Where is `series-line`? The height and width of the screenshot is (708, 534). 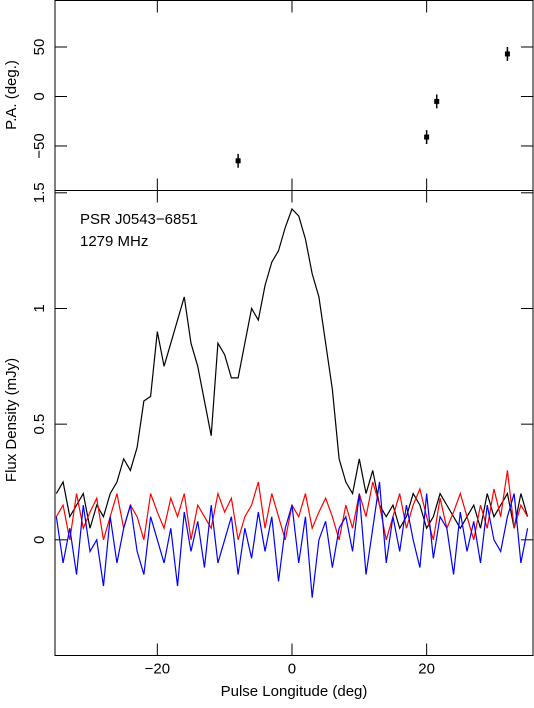
series-line is located at coordinates (292, 539).